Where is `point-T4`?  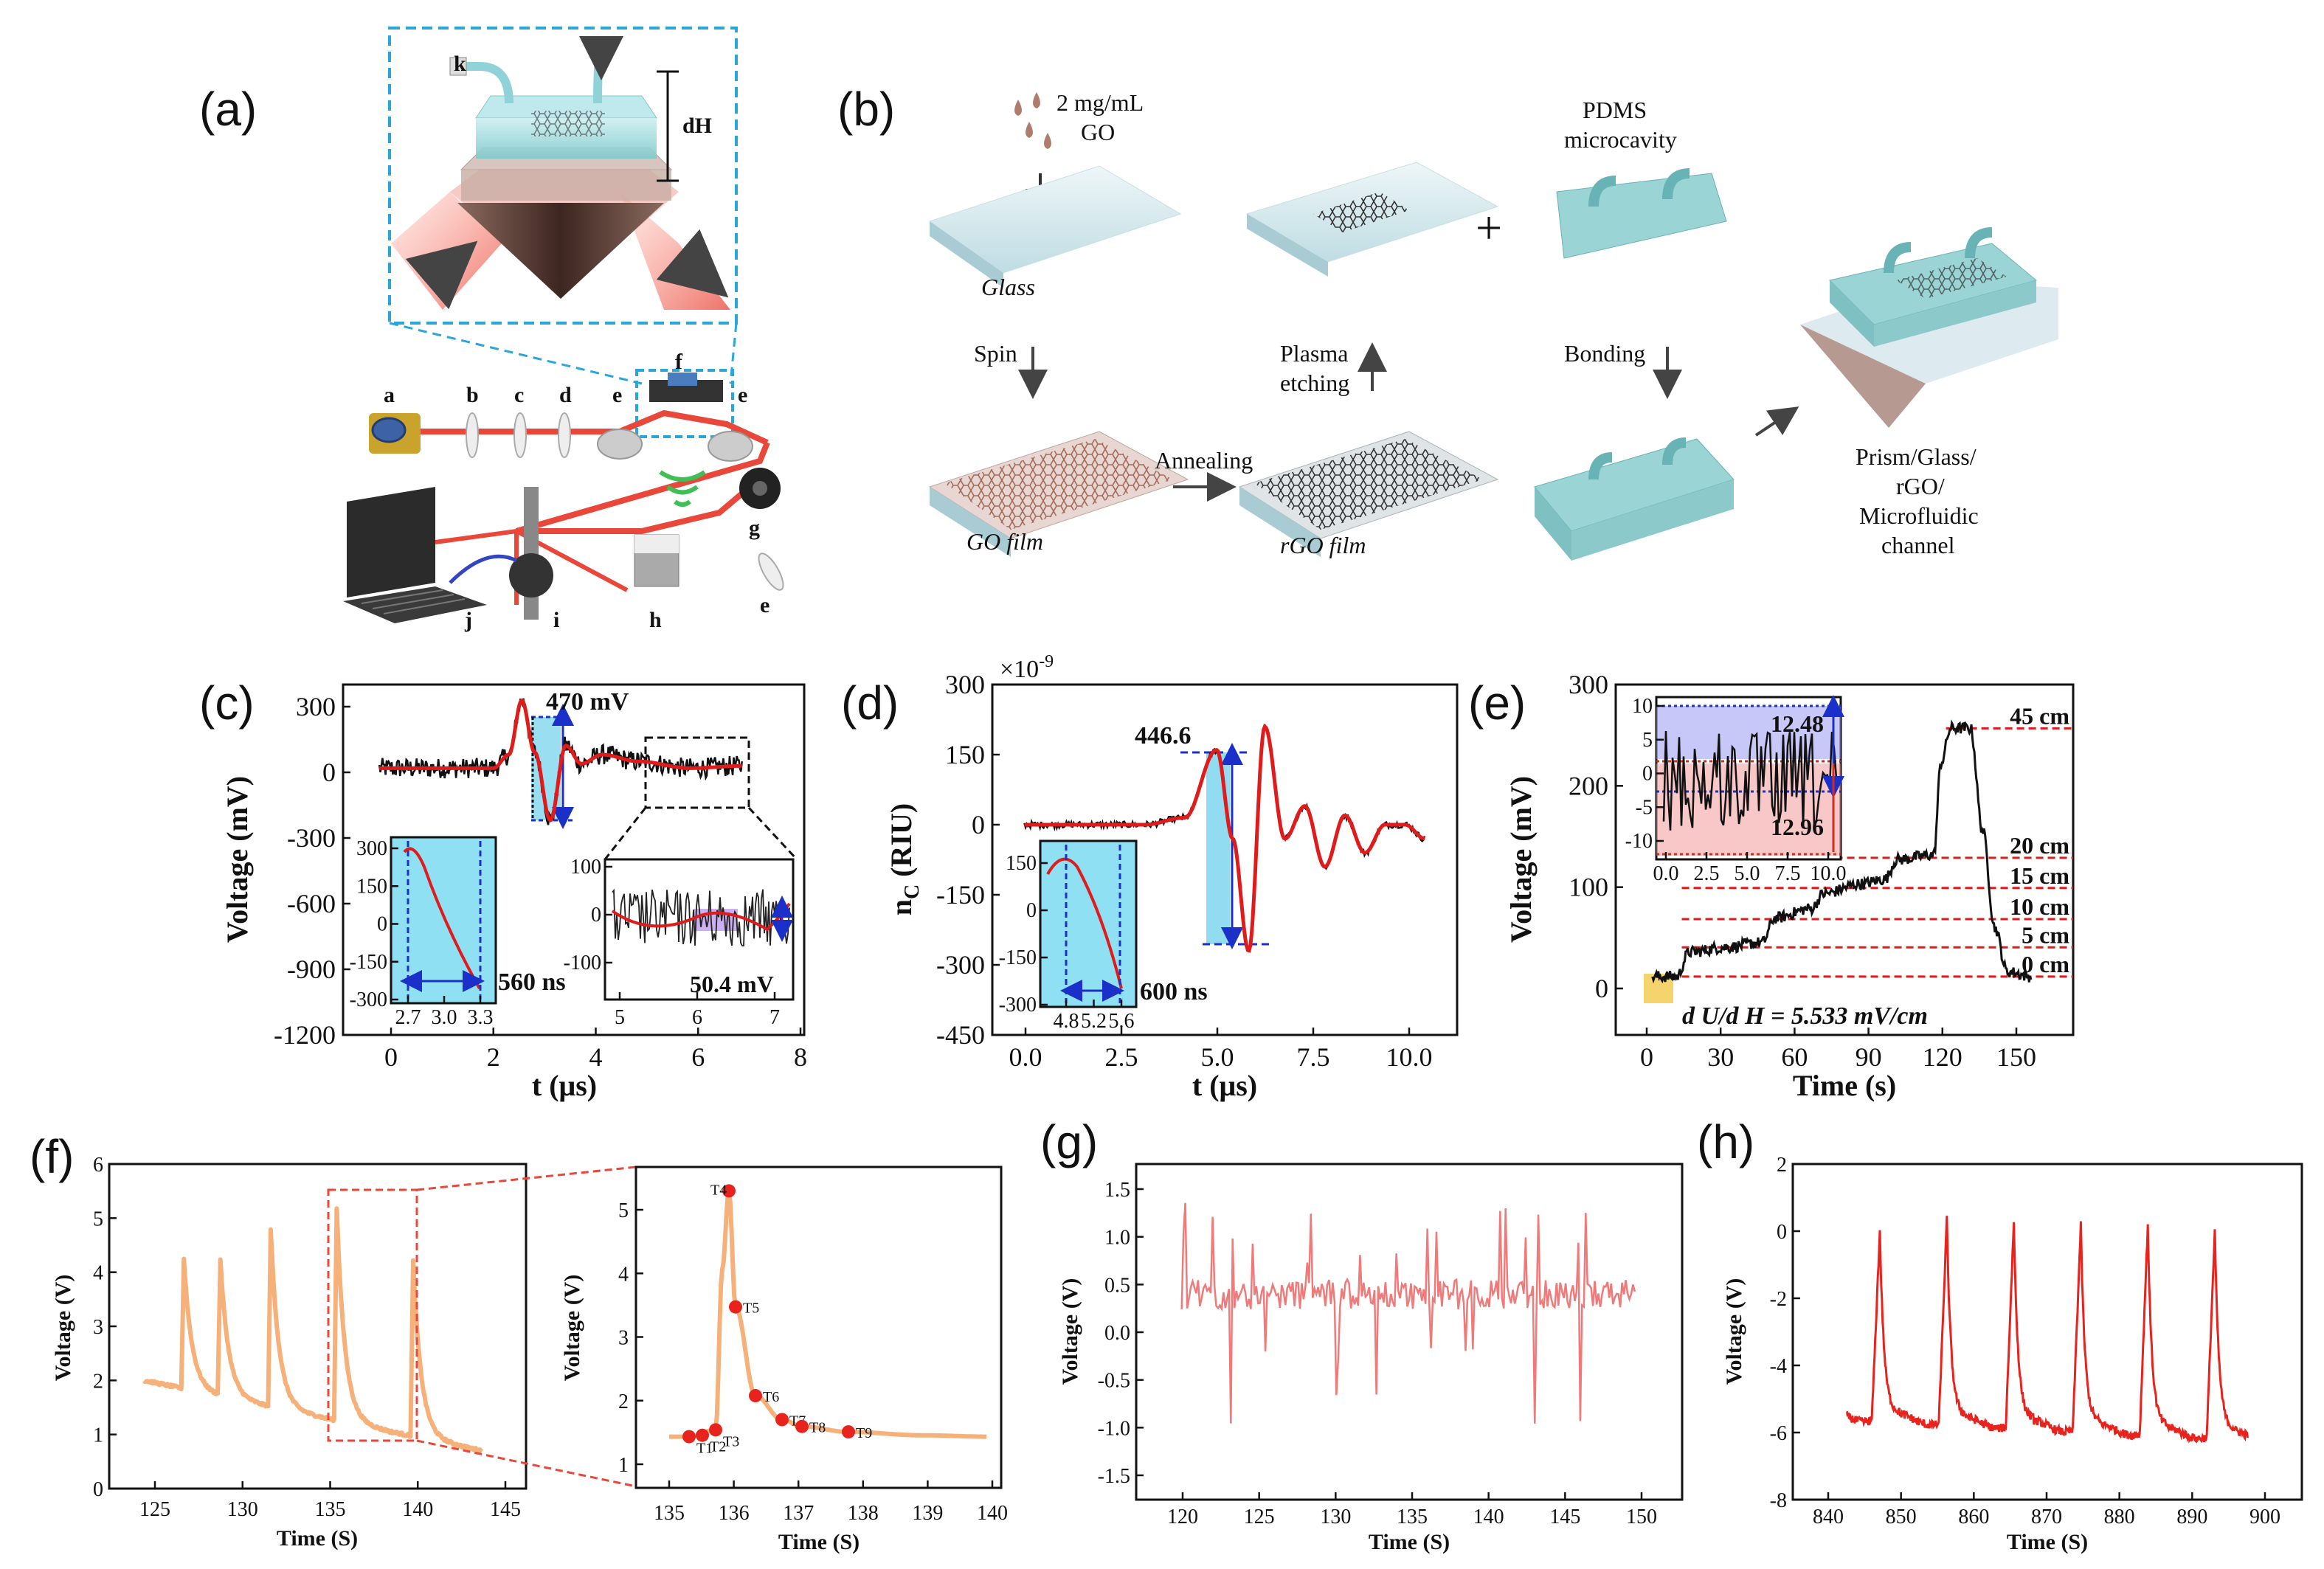
point-T4 is located at coordinates (729, 1191).